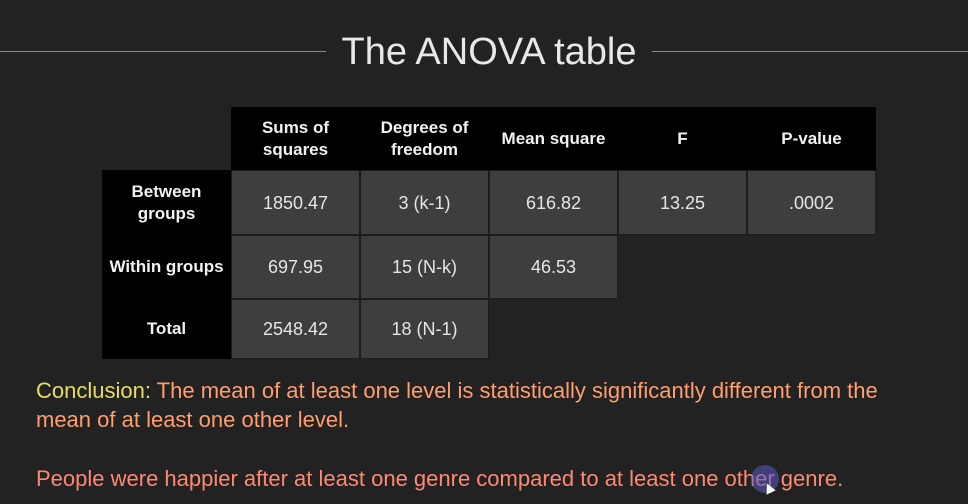 This screenshot has width=968, height=504. I want to click on cursor-highlight, so click(765, 479).